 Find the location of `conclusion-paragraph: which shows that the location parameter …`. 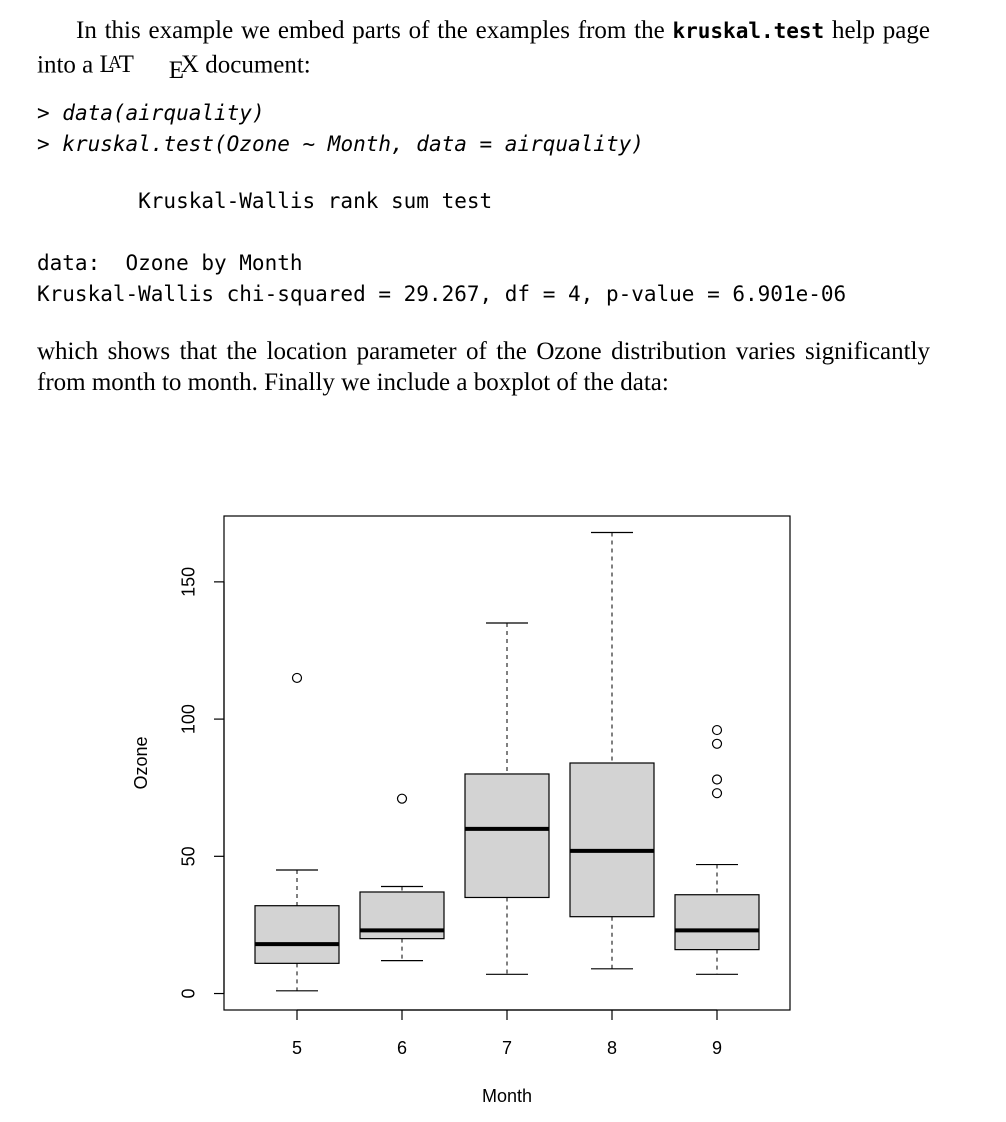

conclusion-paragraph: which shows that the location parameter … is located at coordinates (483, 367).